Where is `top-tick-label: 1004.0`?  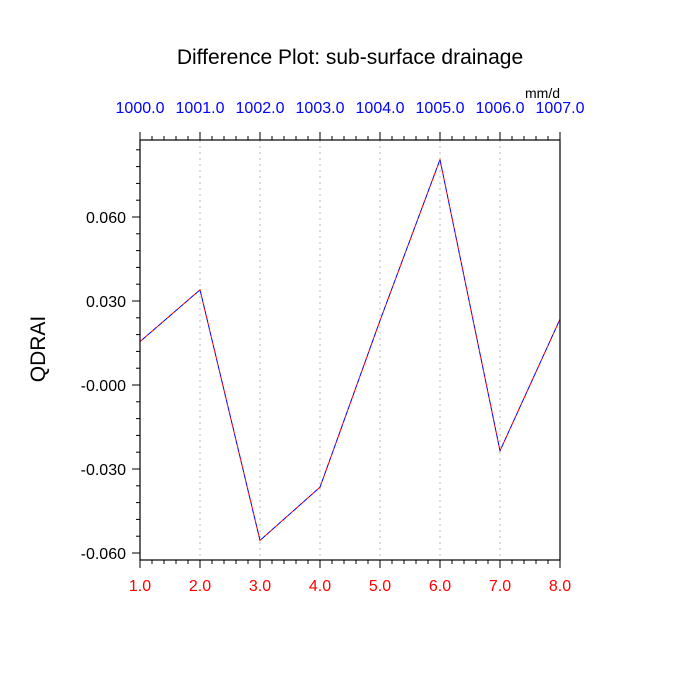
top-tick-label: 1004.0 is located at coordinates (380, 108).